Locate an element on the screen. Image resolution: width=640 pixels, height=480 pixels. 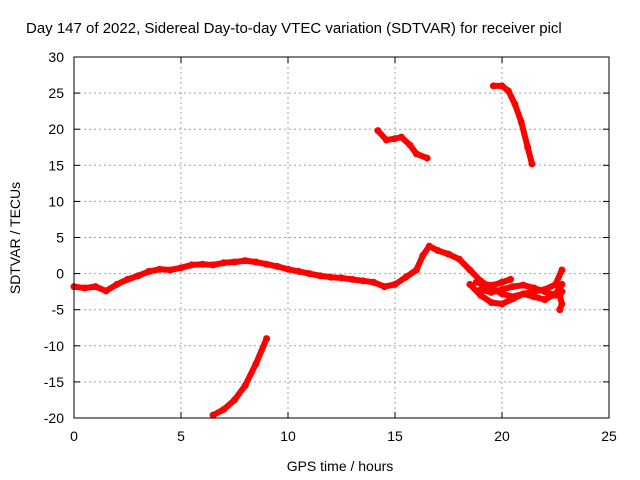
y-tick-label: 20 is located at coordinates (56, 129).